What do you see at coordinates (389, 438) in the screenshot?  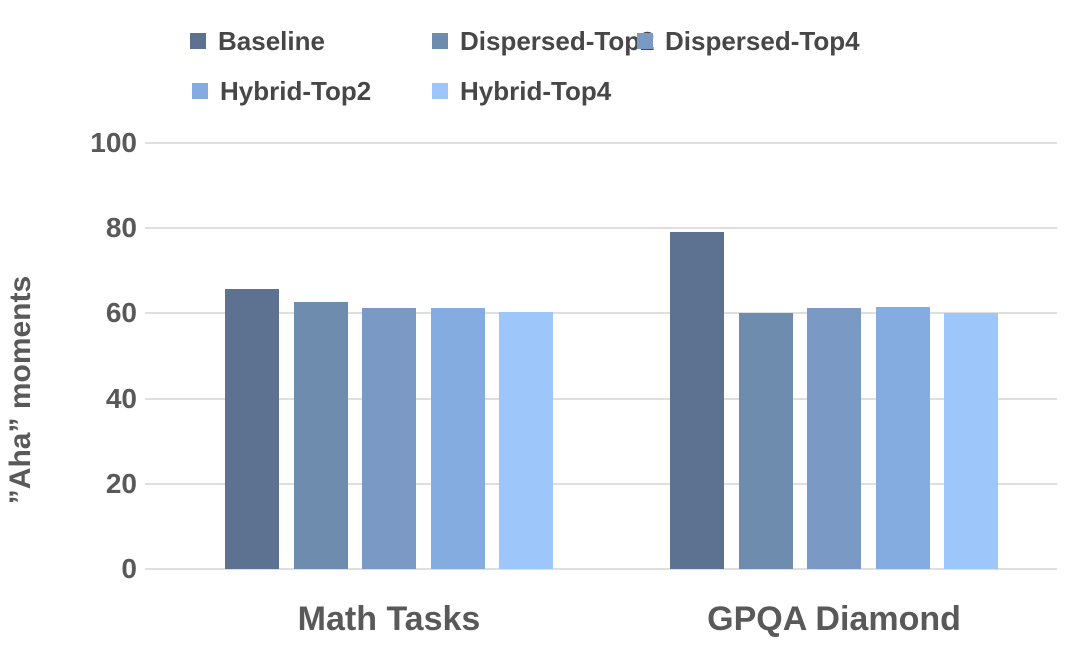 I see `bar-dispersed-top4-math-tasks` at bounding box center [389, 438].